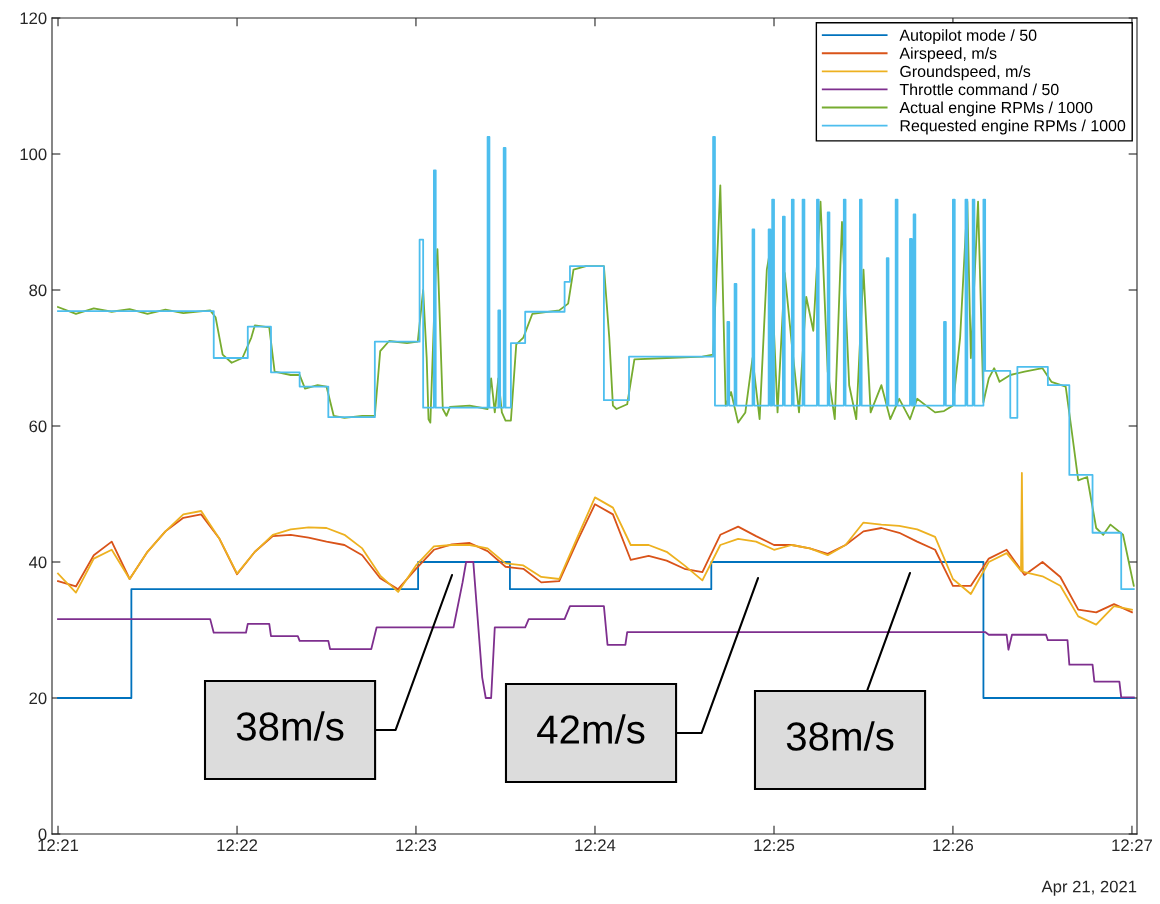 The image size is (1160, 904). I want to click on y-tick-label: 60, so click(38, 426).